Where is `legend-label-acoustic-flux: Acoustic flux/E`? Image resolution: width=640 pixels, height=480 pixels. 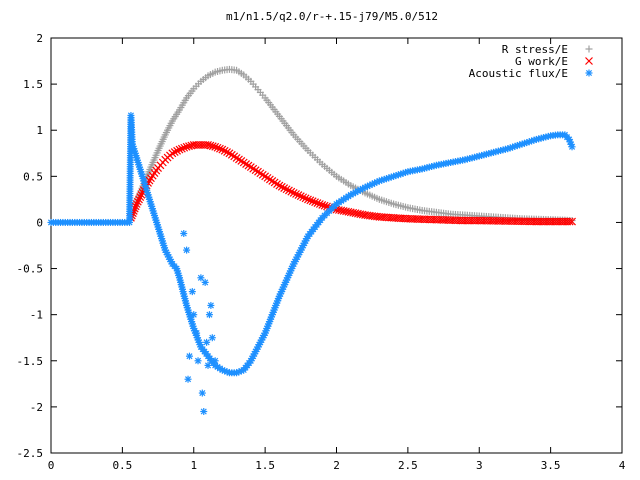
legend-label-acoustic-flux: Acoustic flux/E is located at coordinates (518, 73).